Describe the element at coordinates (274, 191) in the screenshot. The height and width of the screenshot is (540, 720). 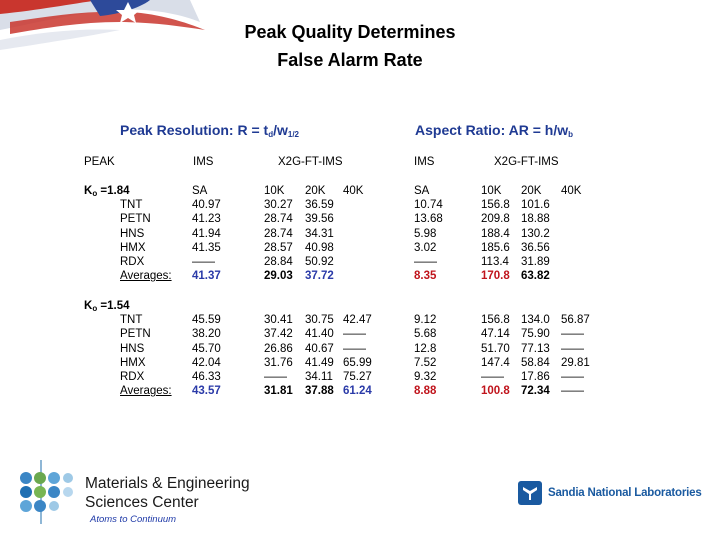
I see `group1-row-x10: 10K` at that location.